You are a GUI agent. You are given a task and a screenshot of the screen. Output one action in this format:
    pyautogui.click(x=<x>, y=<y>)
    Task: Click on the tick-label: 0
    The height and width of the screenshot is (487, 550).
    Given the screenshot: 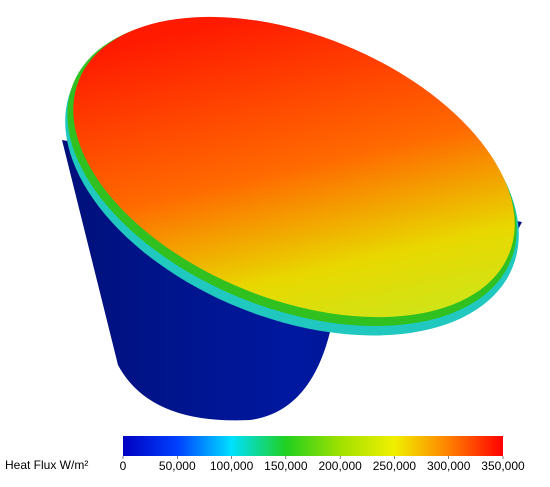 What is the action you would take?
    pyautogui.click(x=123, y=466)
    